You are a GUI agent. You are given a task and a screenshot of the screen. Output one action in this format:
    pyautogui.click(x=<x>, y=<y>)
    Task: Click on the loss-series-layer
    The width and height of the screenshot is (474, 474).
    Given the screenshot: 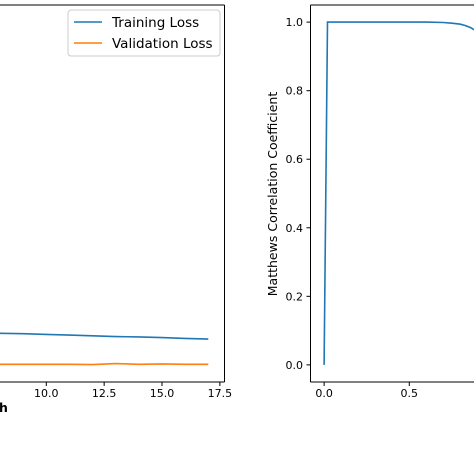 What is the action you would take?
    pyautogui.click(x=104, y=349)
    